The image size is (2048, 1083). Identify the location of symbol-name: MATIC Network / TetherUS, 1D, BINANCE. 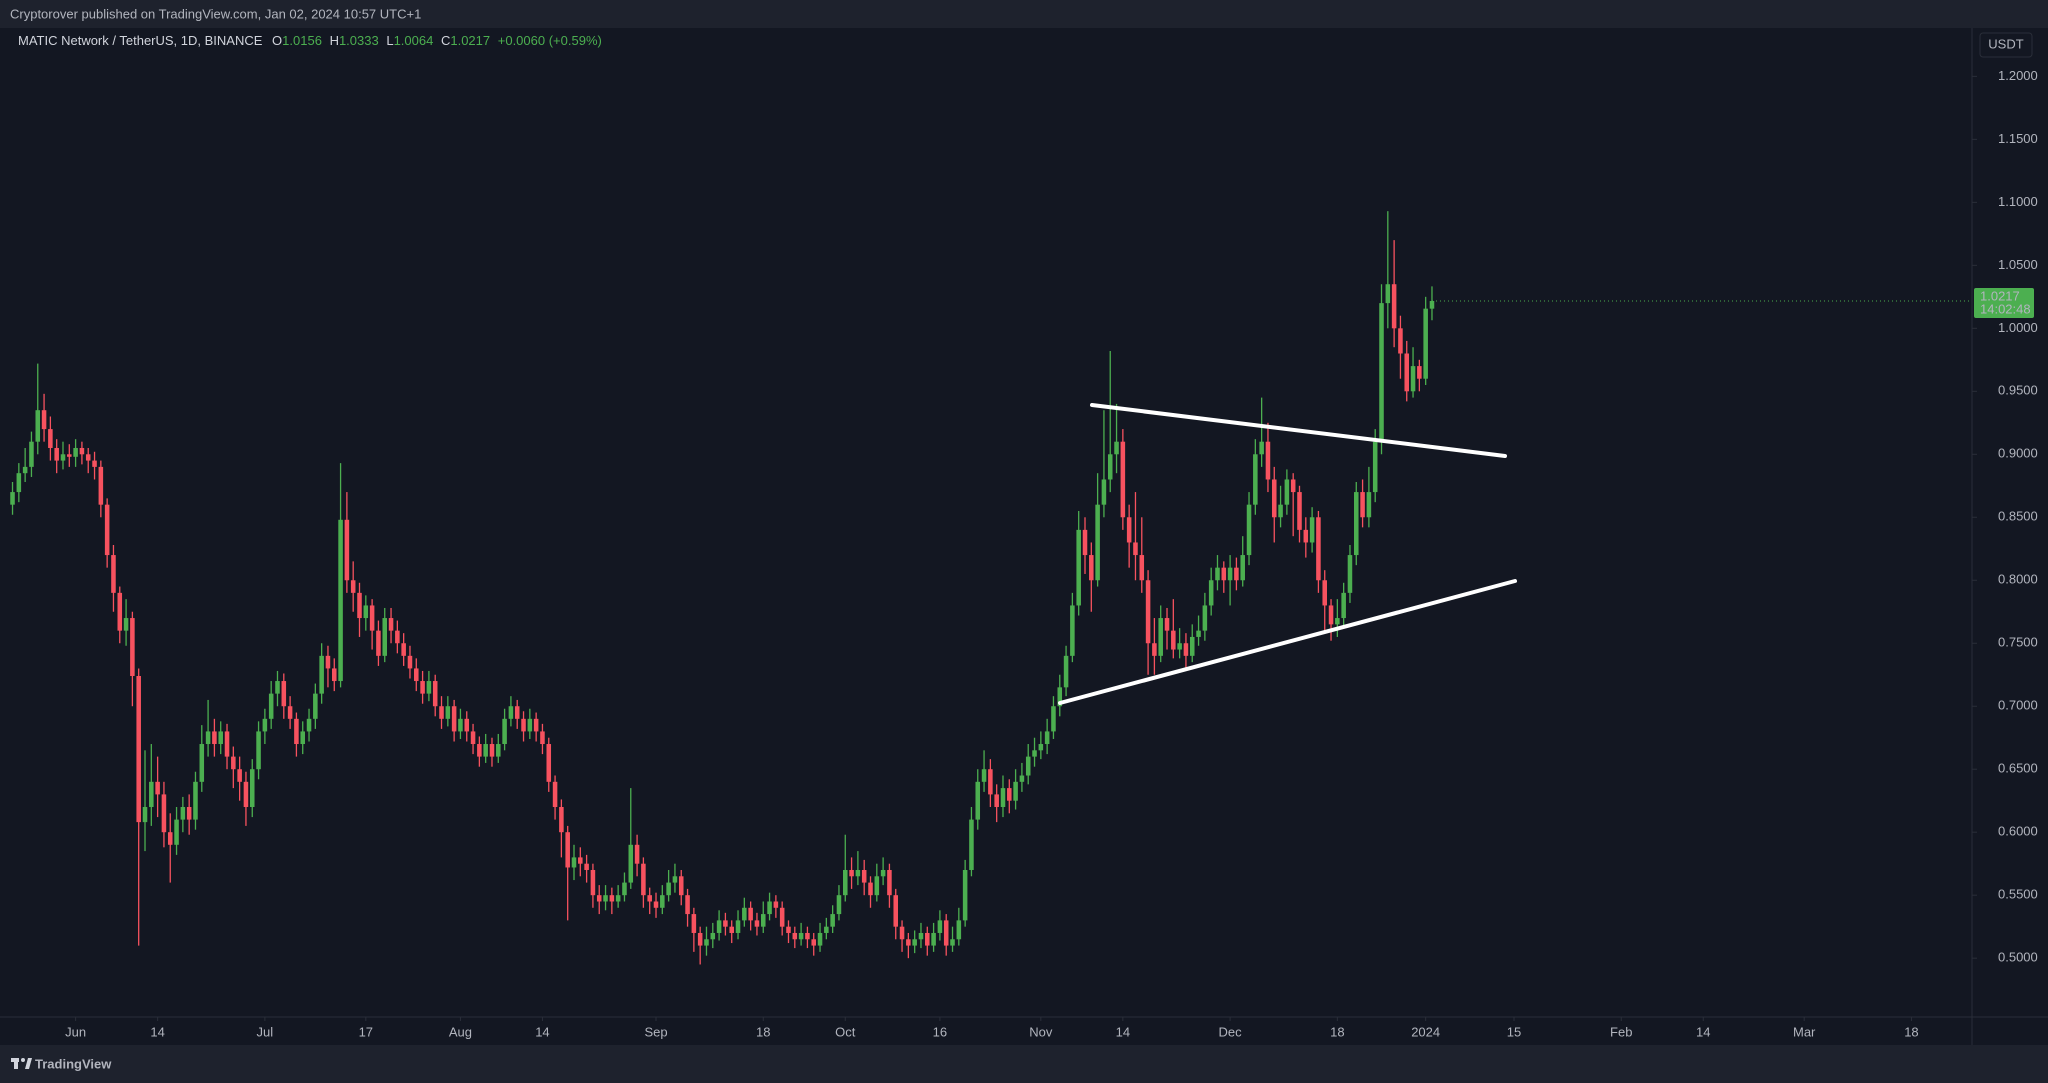
(140, 40).